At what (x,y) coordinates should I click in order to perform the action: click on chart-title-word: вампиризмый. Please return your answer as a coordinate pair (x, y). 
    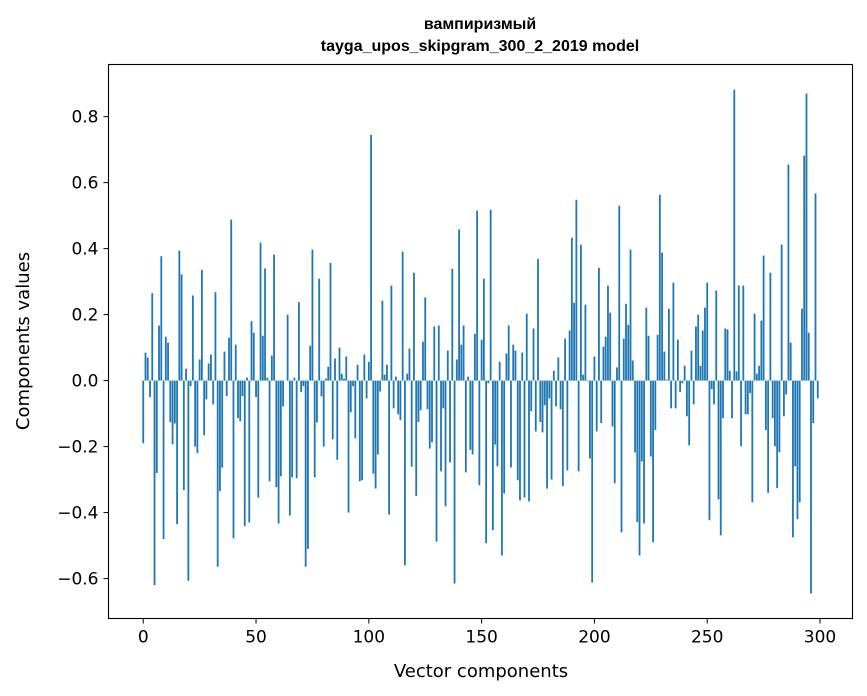
    Looking at the image, I should click on (480, 24).